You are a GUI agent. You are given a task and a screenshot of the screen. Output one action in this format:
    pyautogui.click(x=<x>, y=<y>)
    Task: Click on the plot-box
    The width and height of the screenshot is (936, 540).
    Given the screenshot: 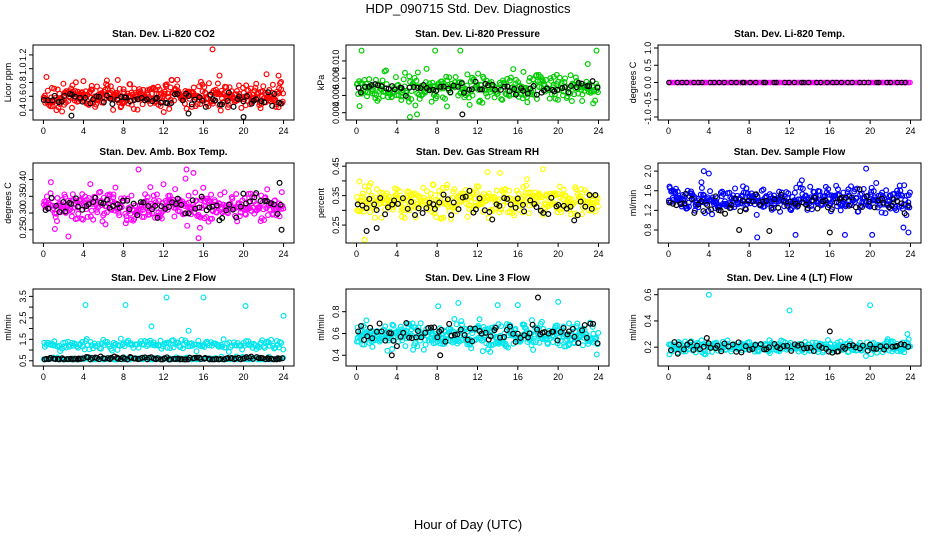 What is the action you would take?
    pyautogui.click(x=477, y=327)
    